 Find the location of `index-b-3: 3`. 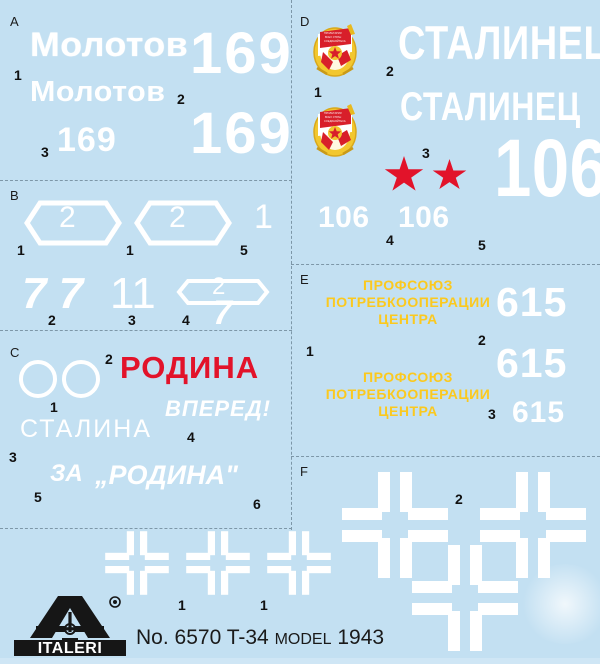

index-b-3: 3 is located at coordinates (132, 320).